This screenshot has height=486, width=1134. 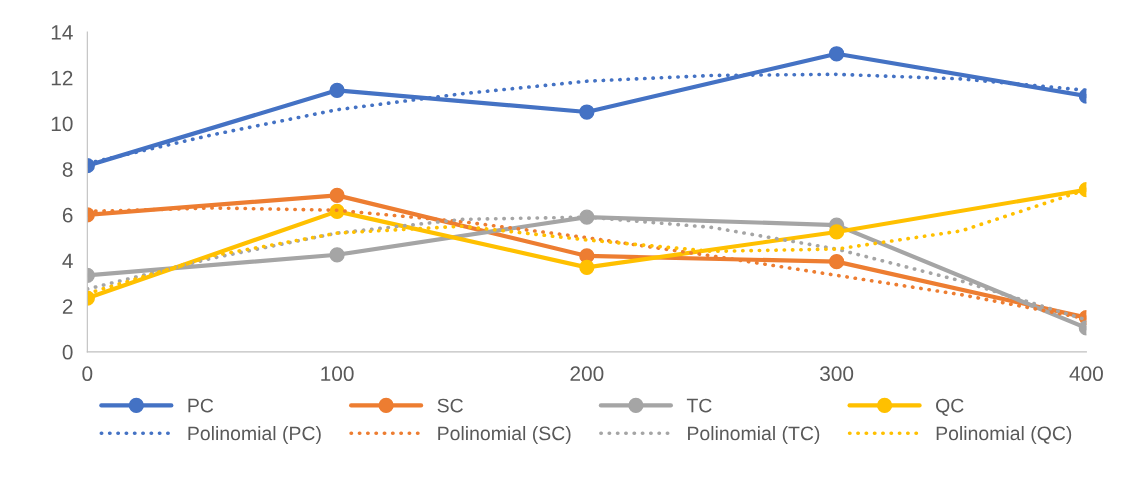 I want to click on legend-label: Polinomial (QC), so click(x=1004, y=435).